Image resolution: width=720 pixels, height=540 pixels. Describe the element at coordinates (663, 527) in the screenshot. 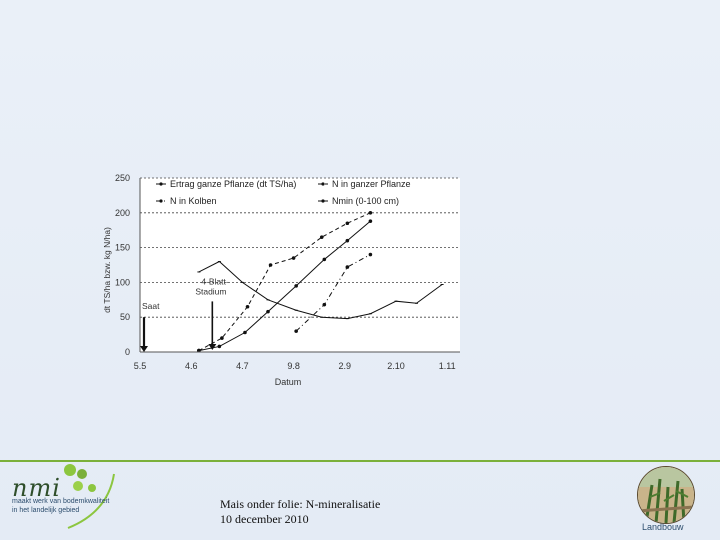

I see `section-label: Landbouw` at that location.